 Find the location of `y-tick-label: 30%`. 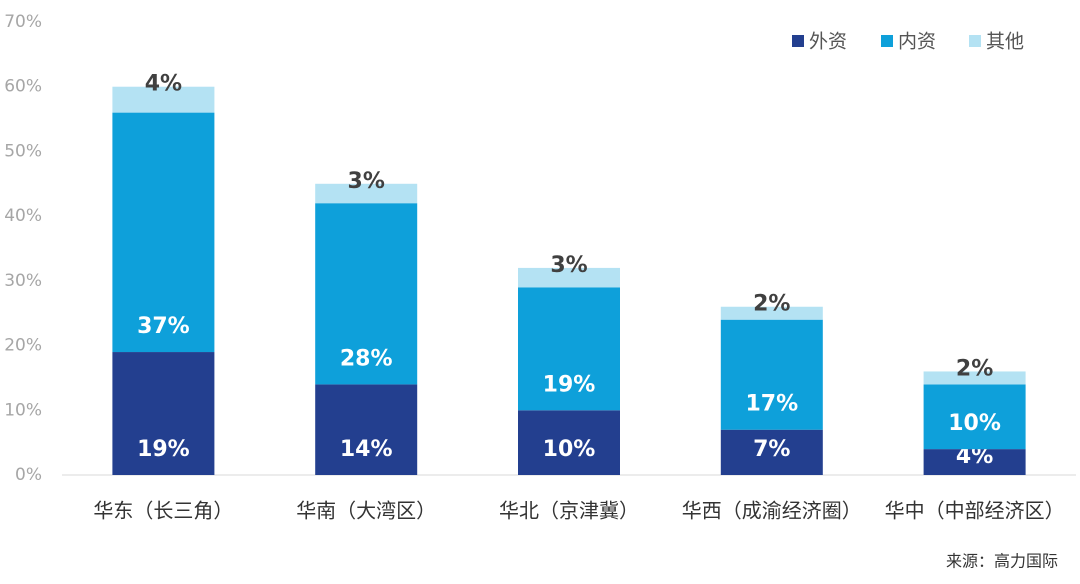

y-tick-label: 30% is located at coordinates (23, 281).